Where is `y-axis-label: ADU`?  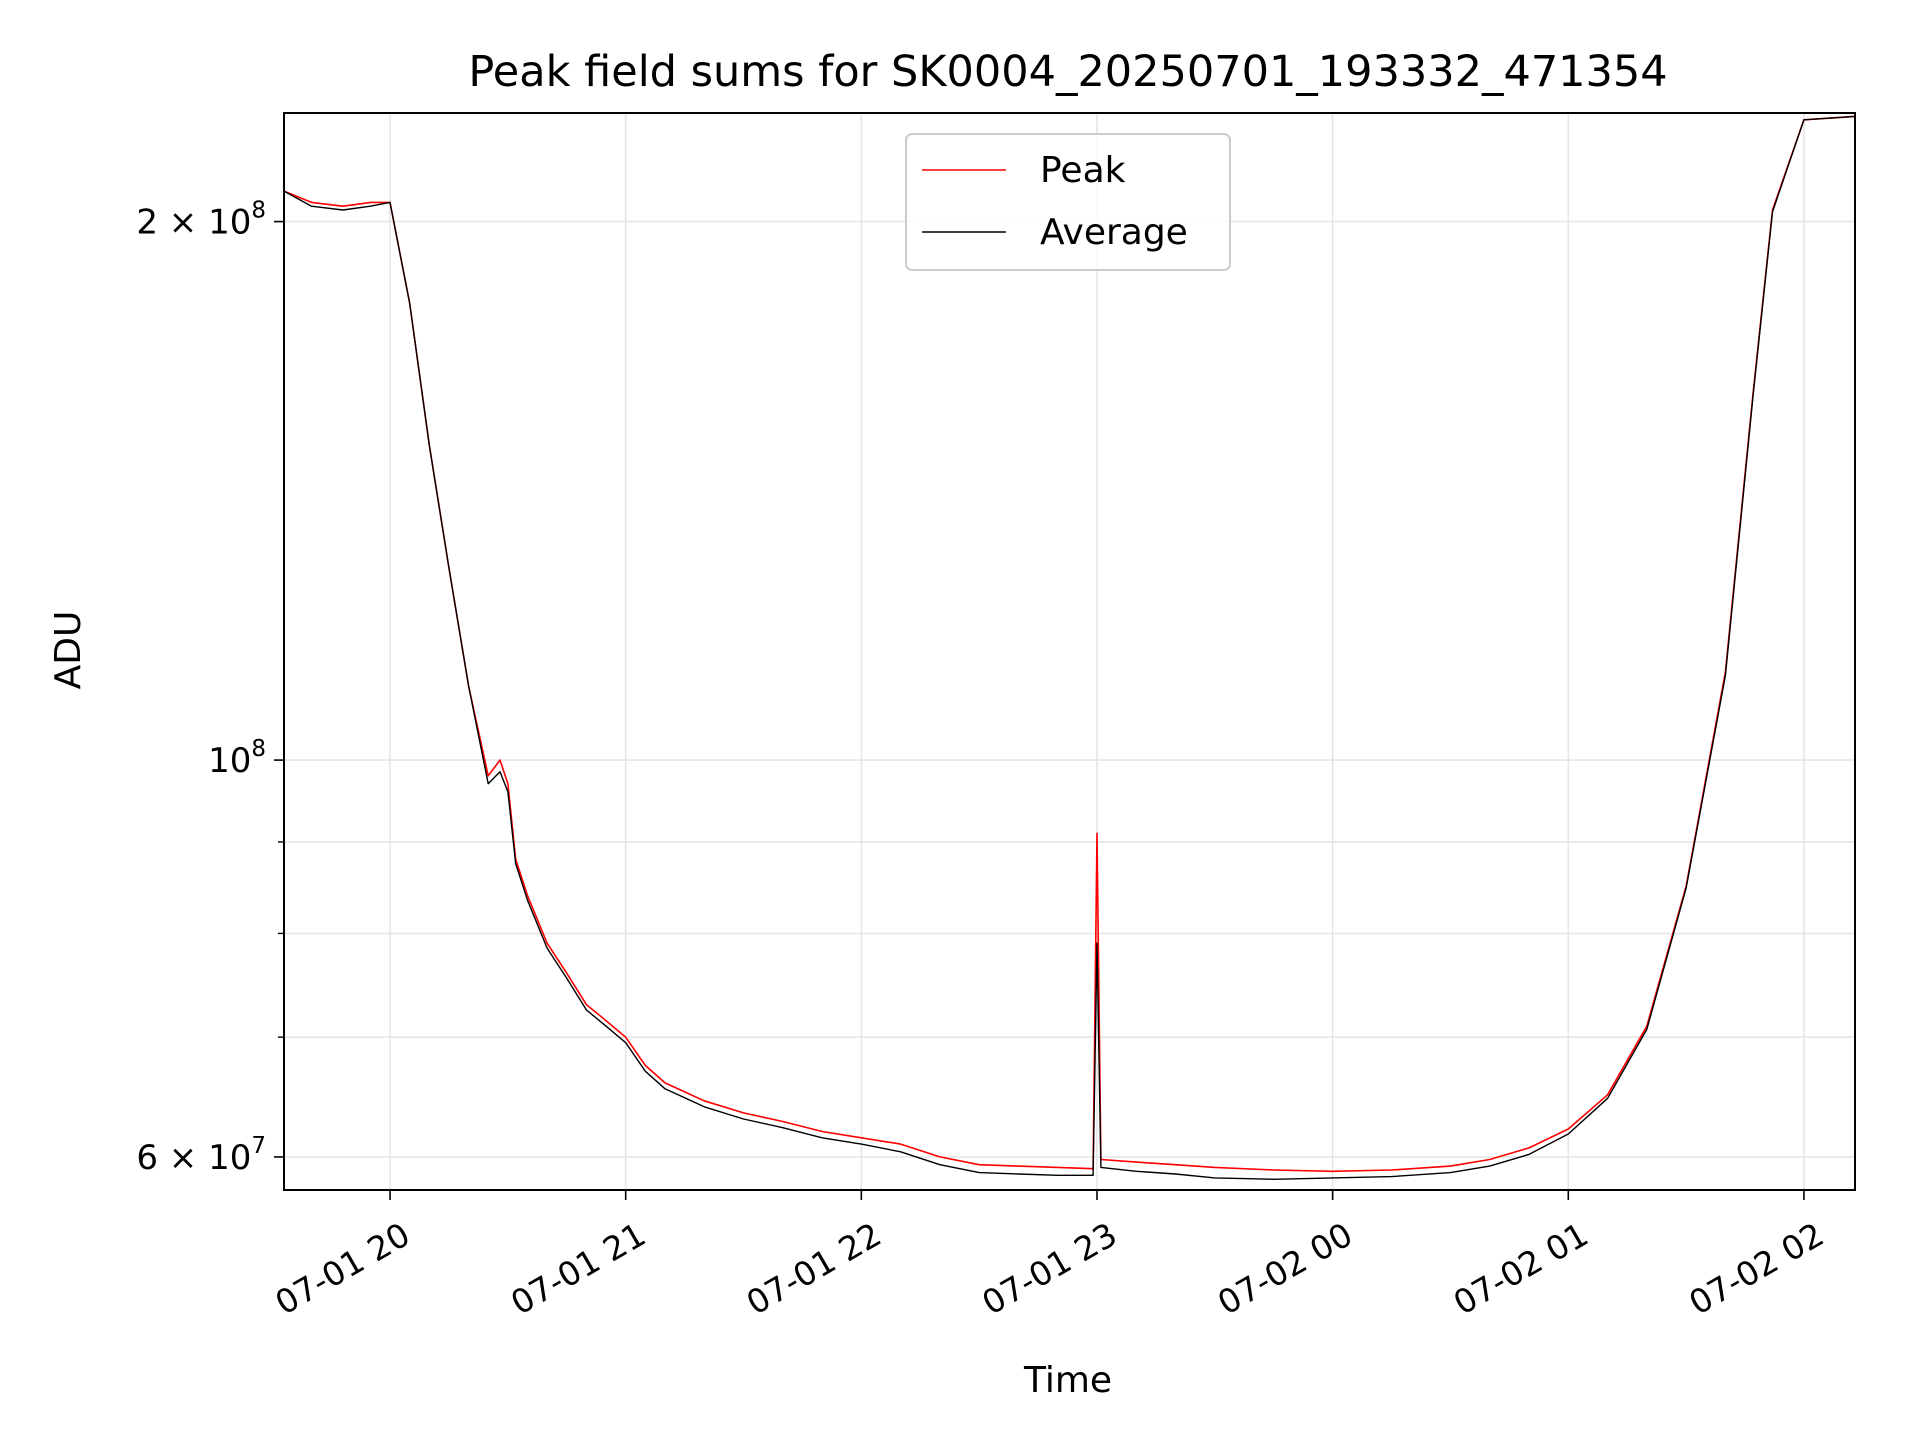 y-axis-label: ADU is located at coordinates (68, 650).